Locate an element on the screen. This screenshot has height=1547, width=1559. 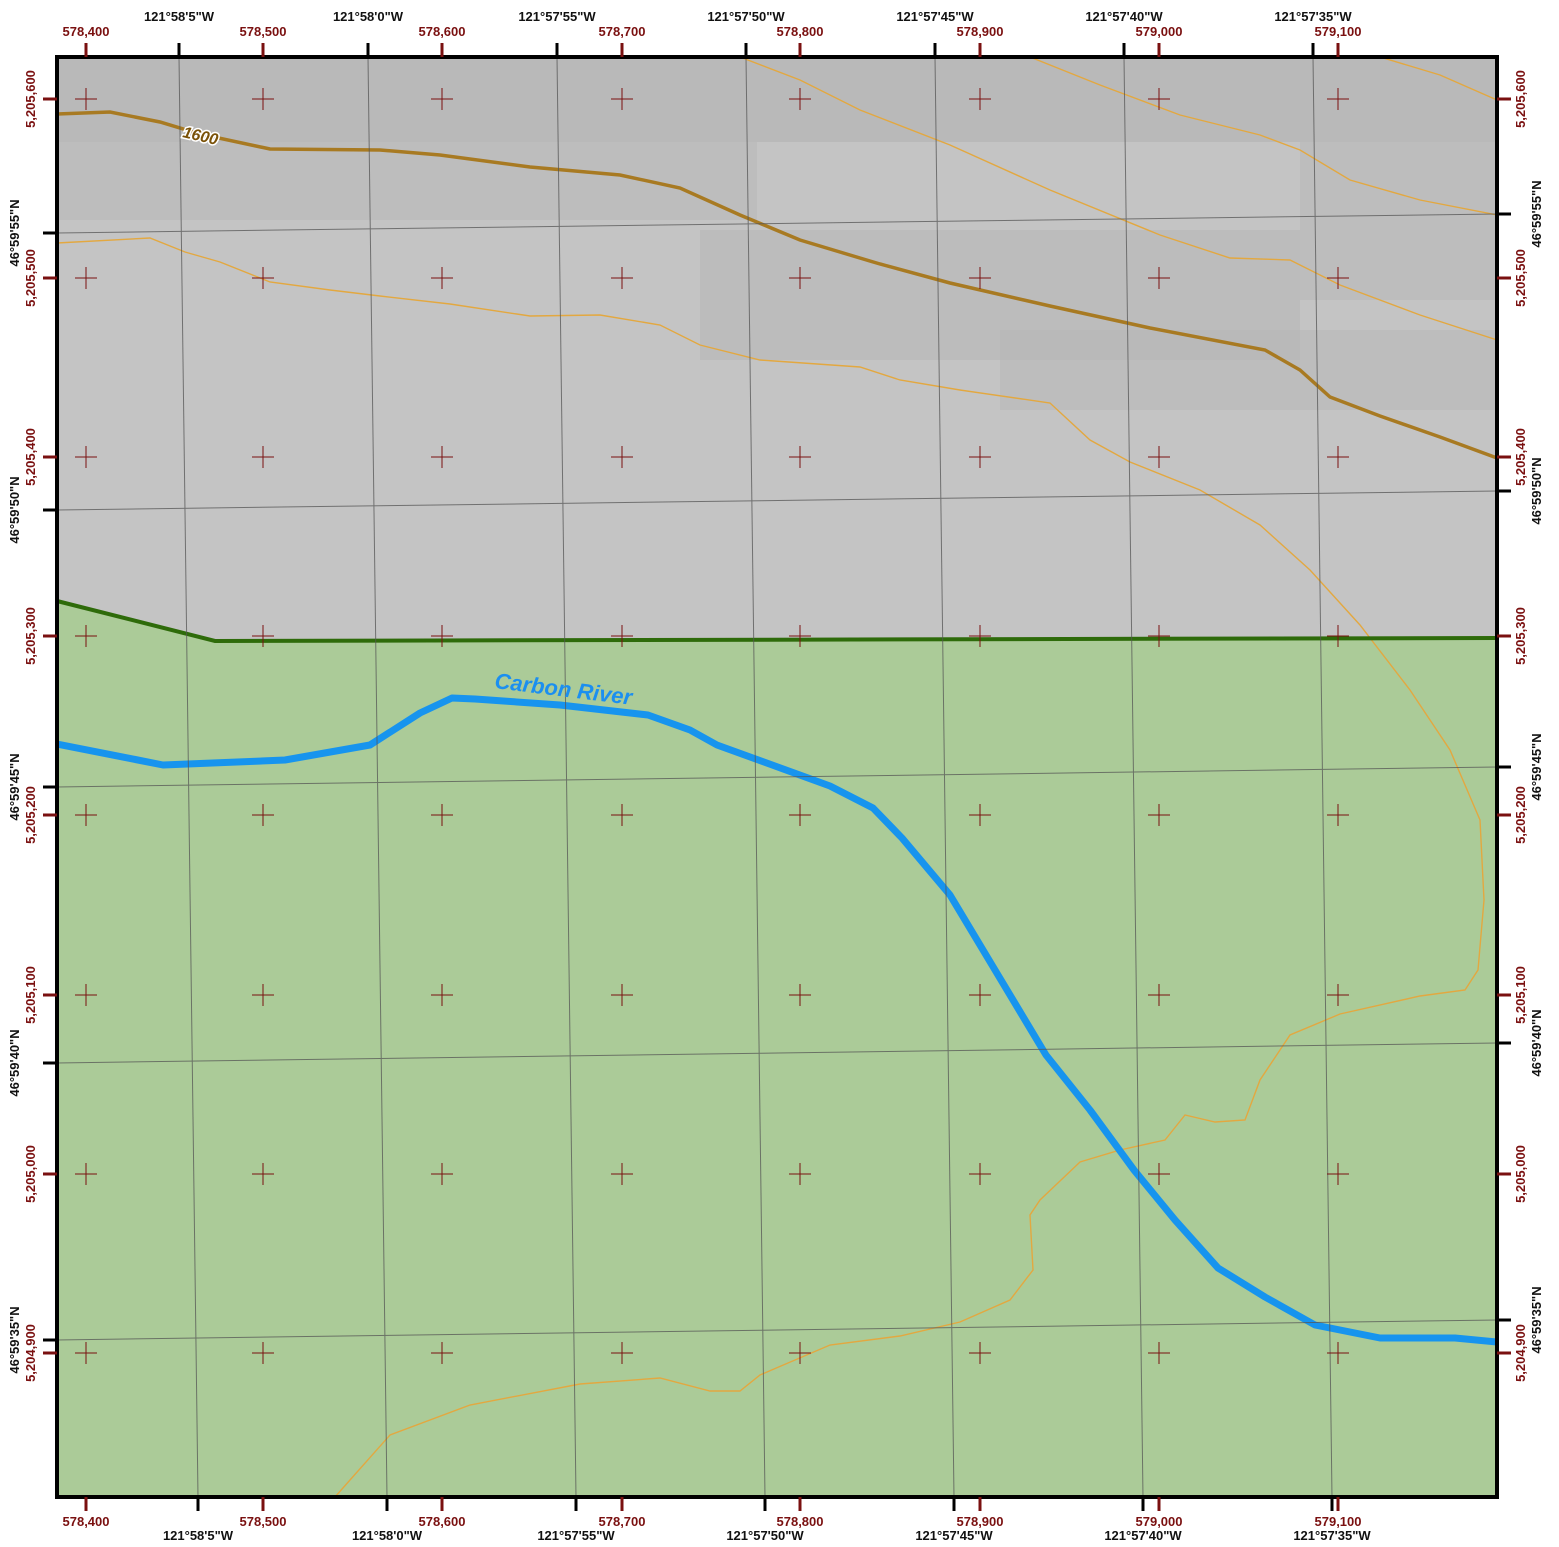
utm-easting-label: 578,700 is located at coordinates (622, 31).